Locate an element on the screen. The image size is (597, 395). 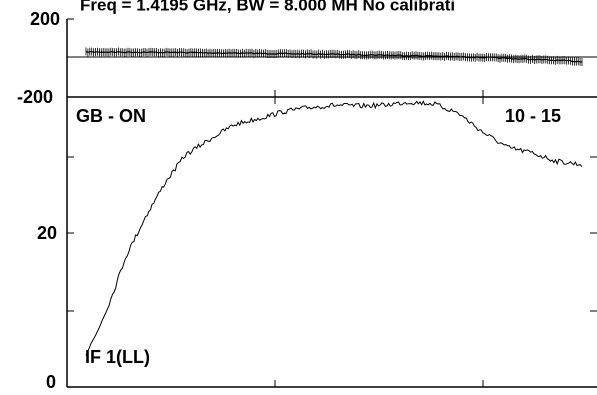
phase-ytick-top: 200 is located at coordinates (45, 19).